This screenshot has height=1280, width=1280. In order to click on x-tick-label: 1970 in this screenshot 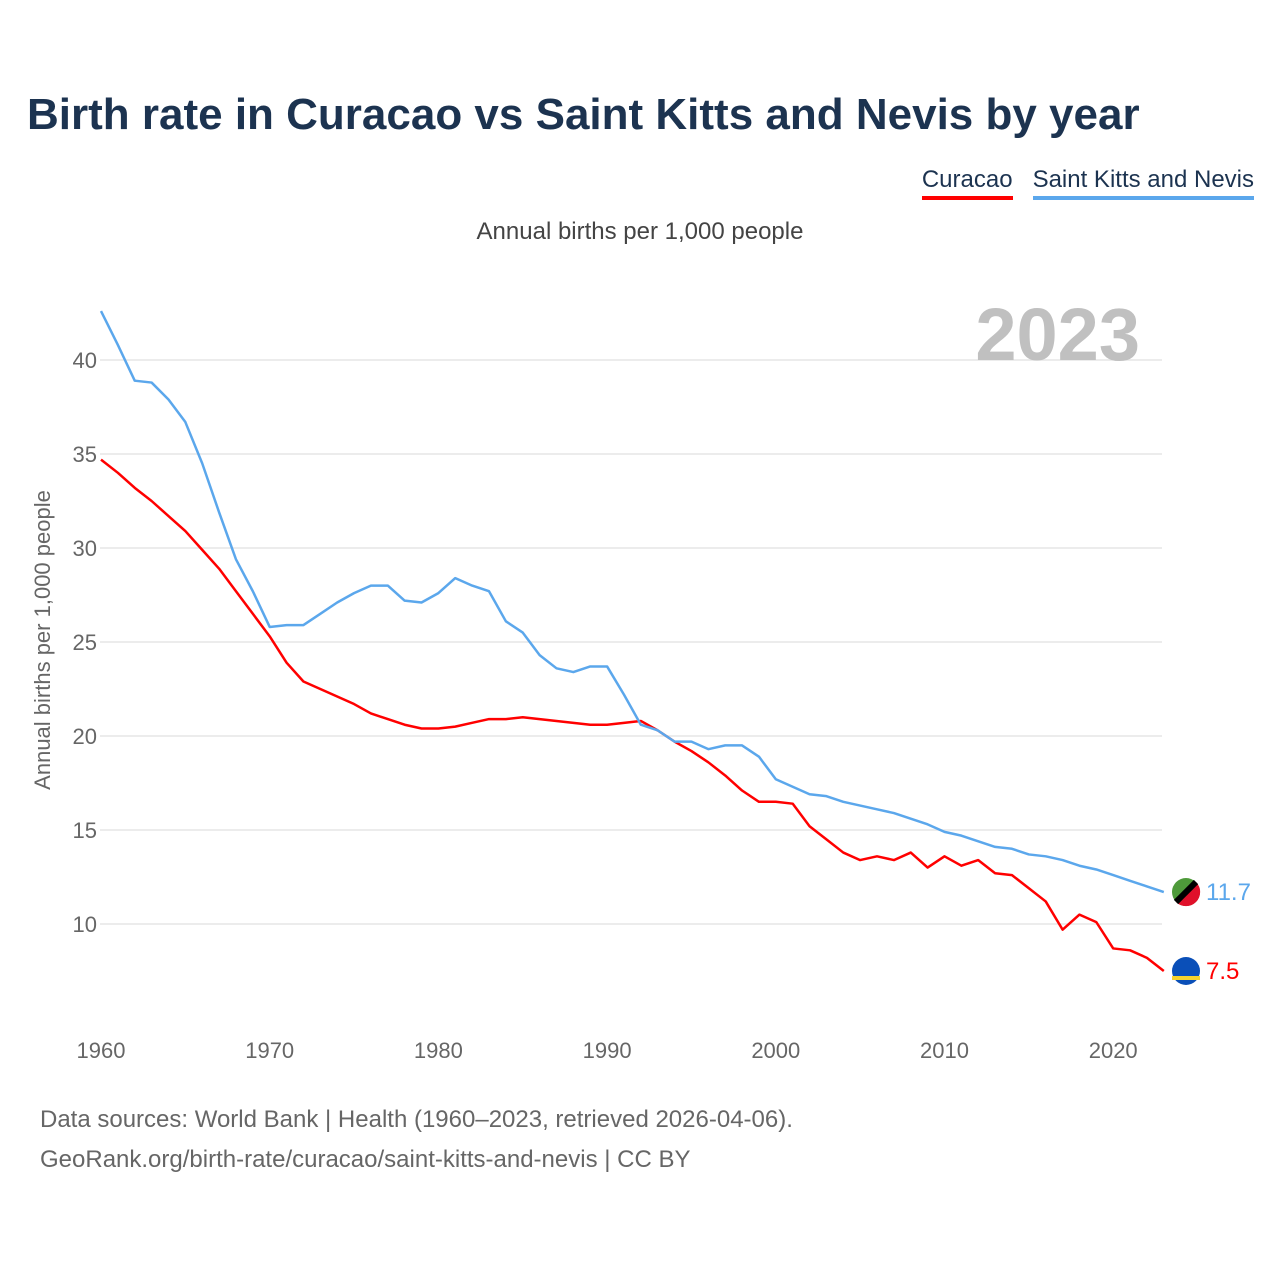, I will do `click(269, 1050)`.